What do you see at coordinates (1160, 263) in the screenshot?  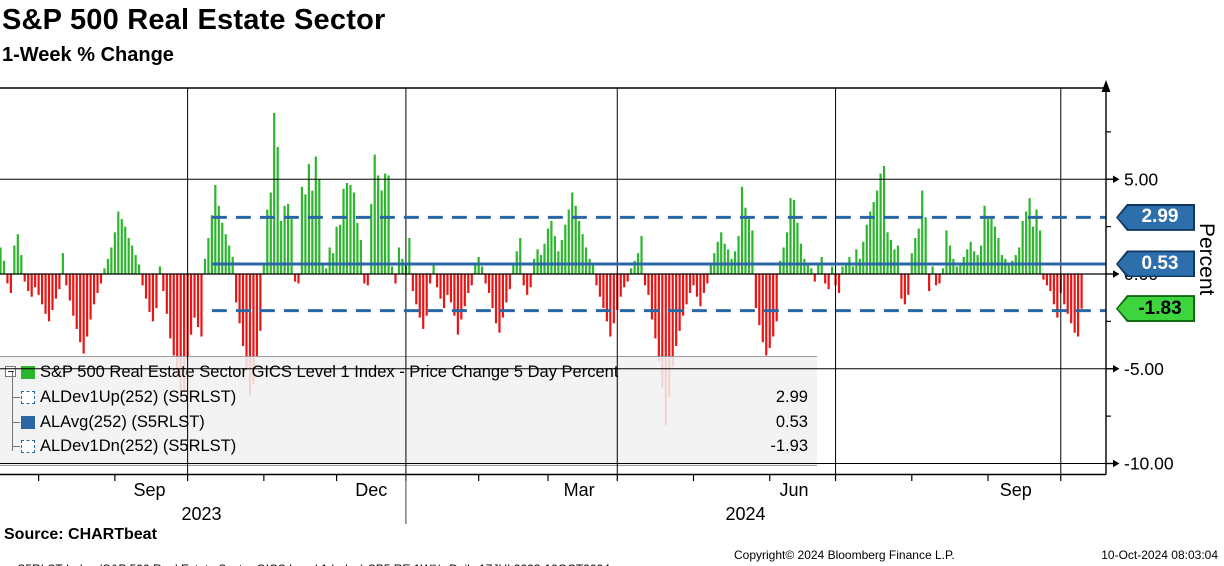 I see `tag-value: 0.53` at bounding box center [1160, 263].